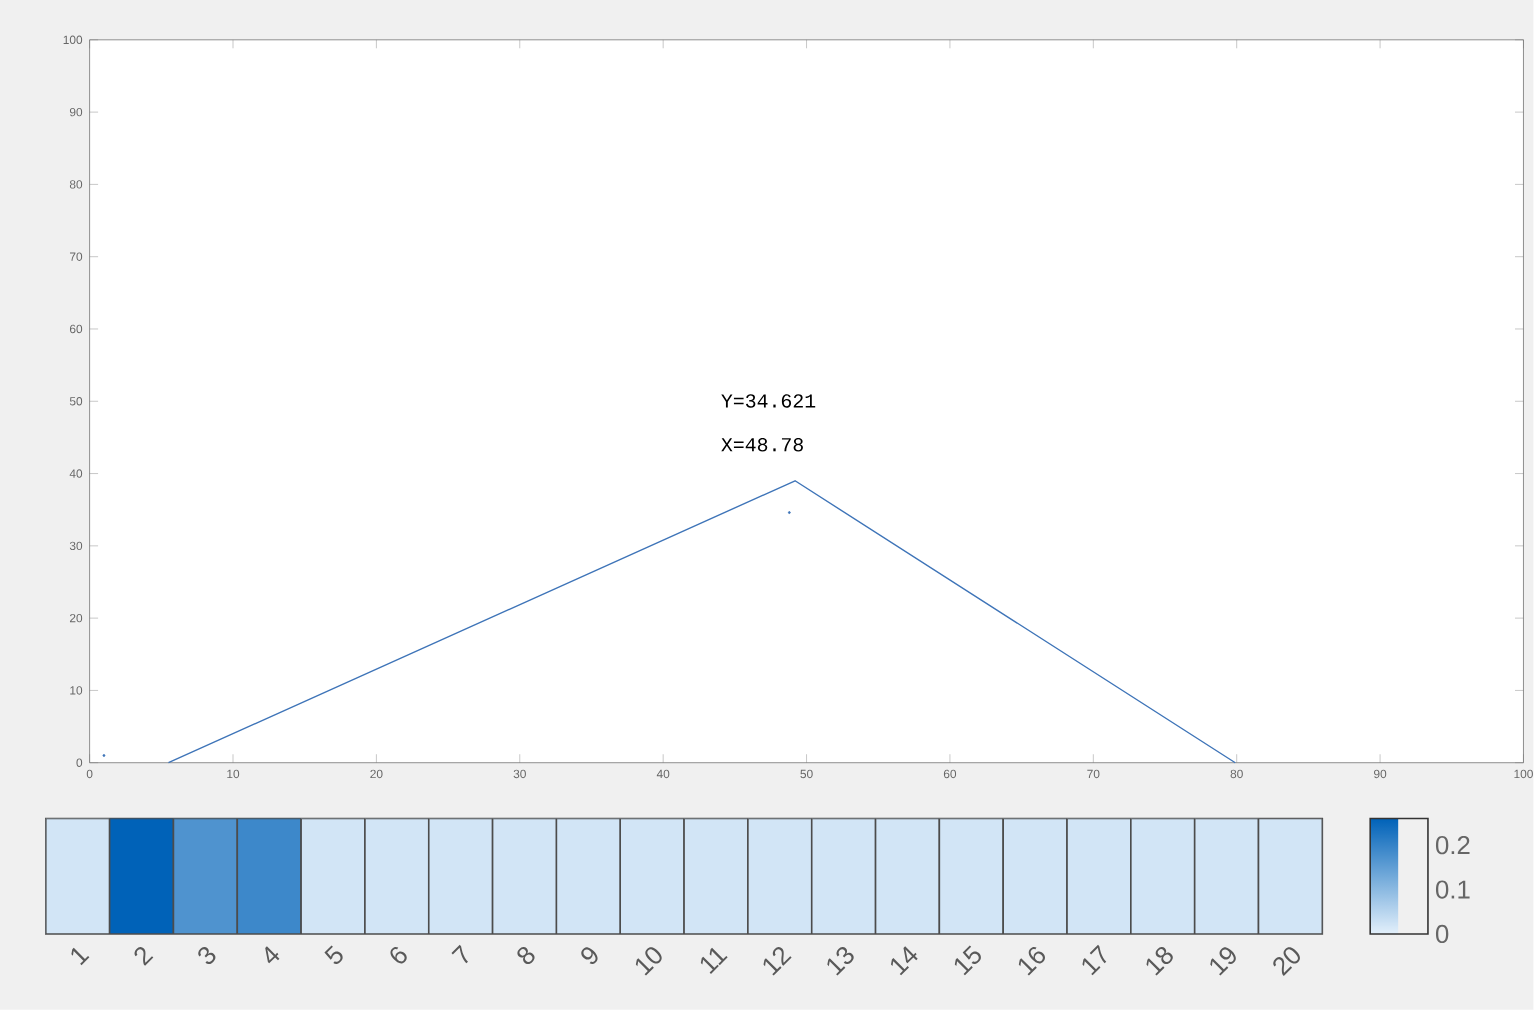  Describe the element at coordinates (840, 961) in the screenshot. I see `x-tick-label: 13` at that location.